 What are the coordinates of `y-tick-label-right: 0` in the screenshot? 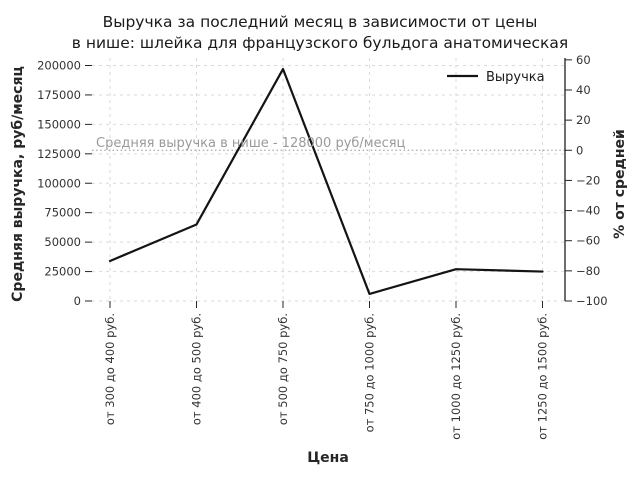 It's located at (579, 150).